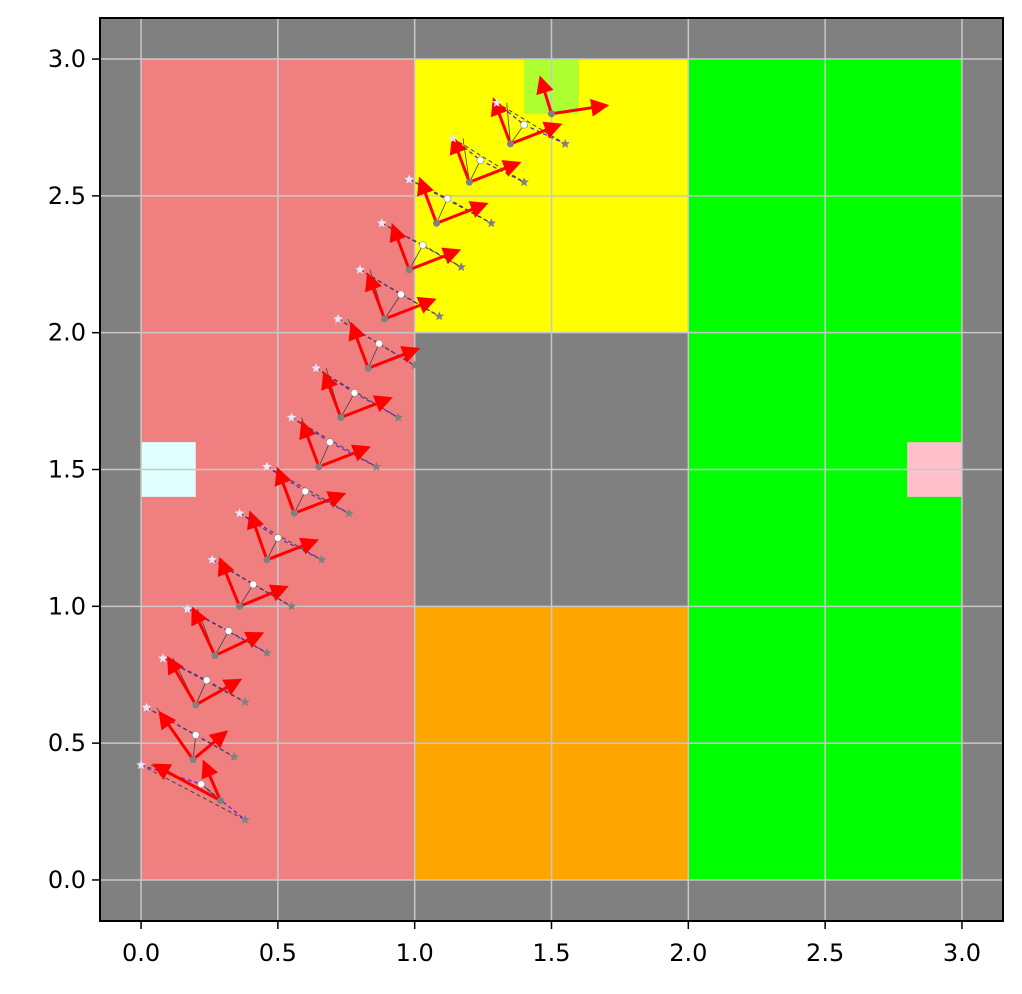 This screenshot has height=994, width=1022. I want to click on y-tick-label: 1.5, so click(67, 470).